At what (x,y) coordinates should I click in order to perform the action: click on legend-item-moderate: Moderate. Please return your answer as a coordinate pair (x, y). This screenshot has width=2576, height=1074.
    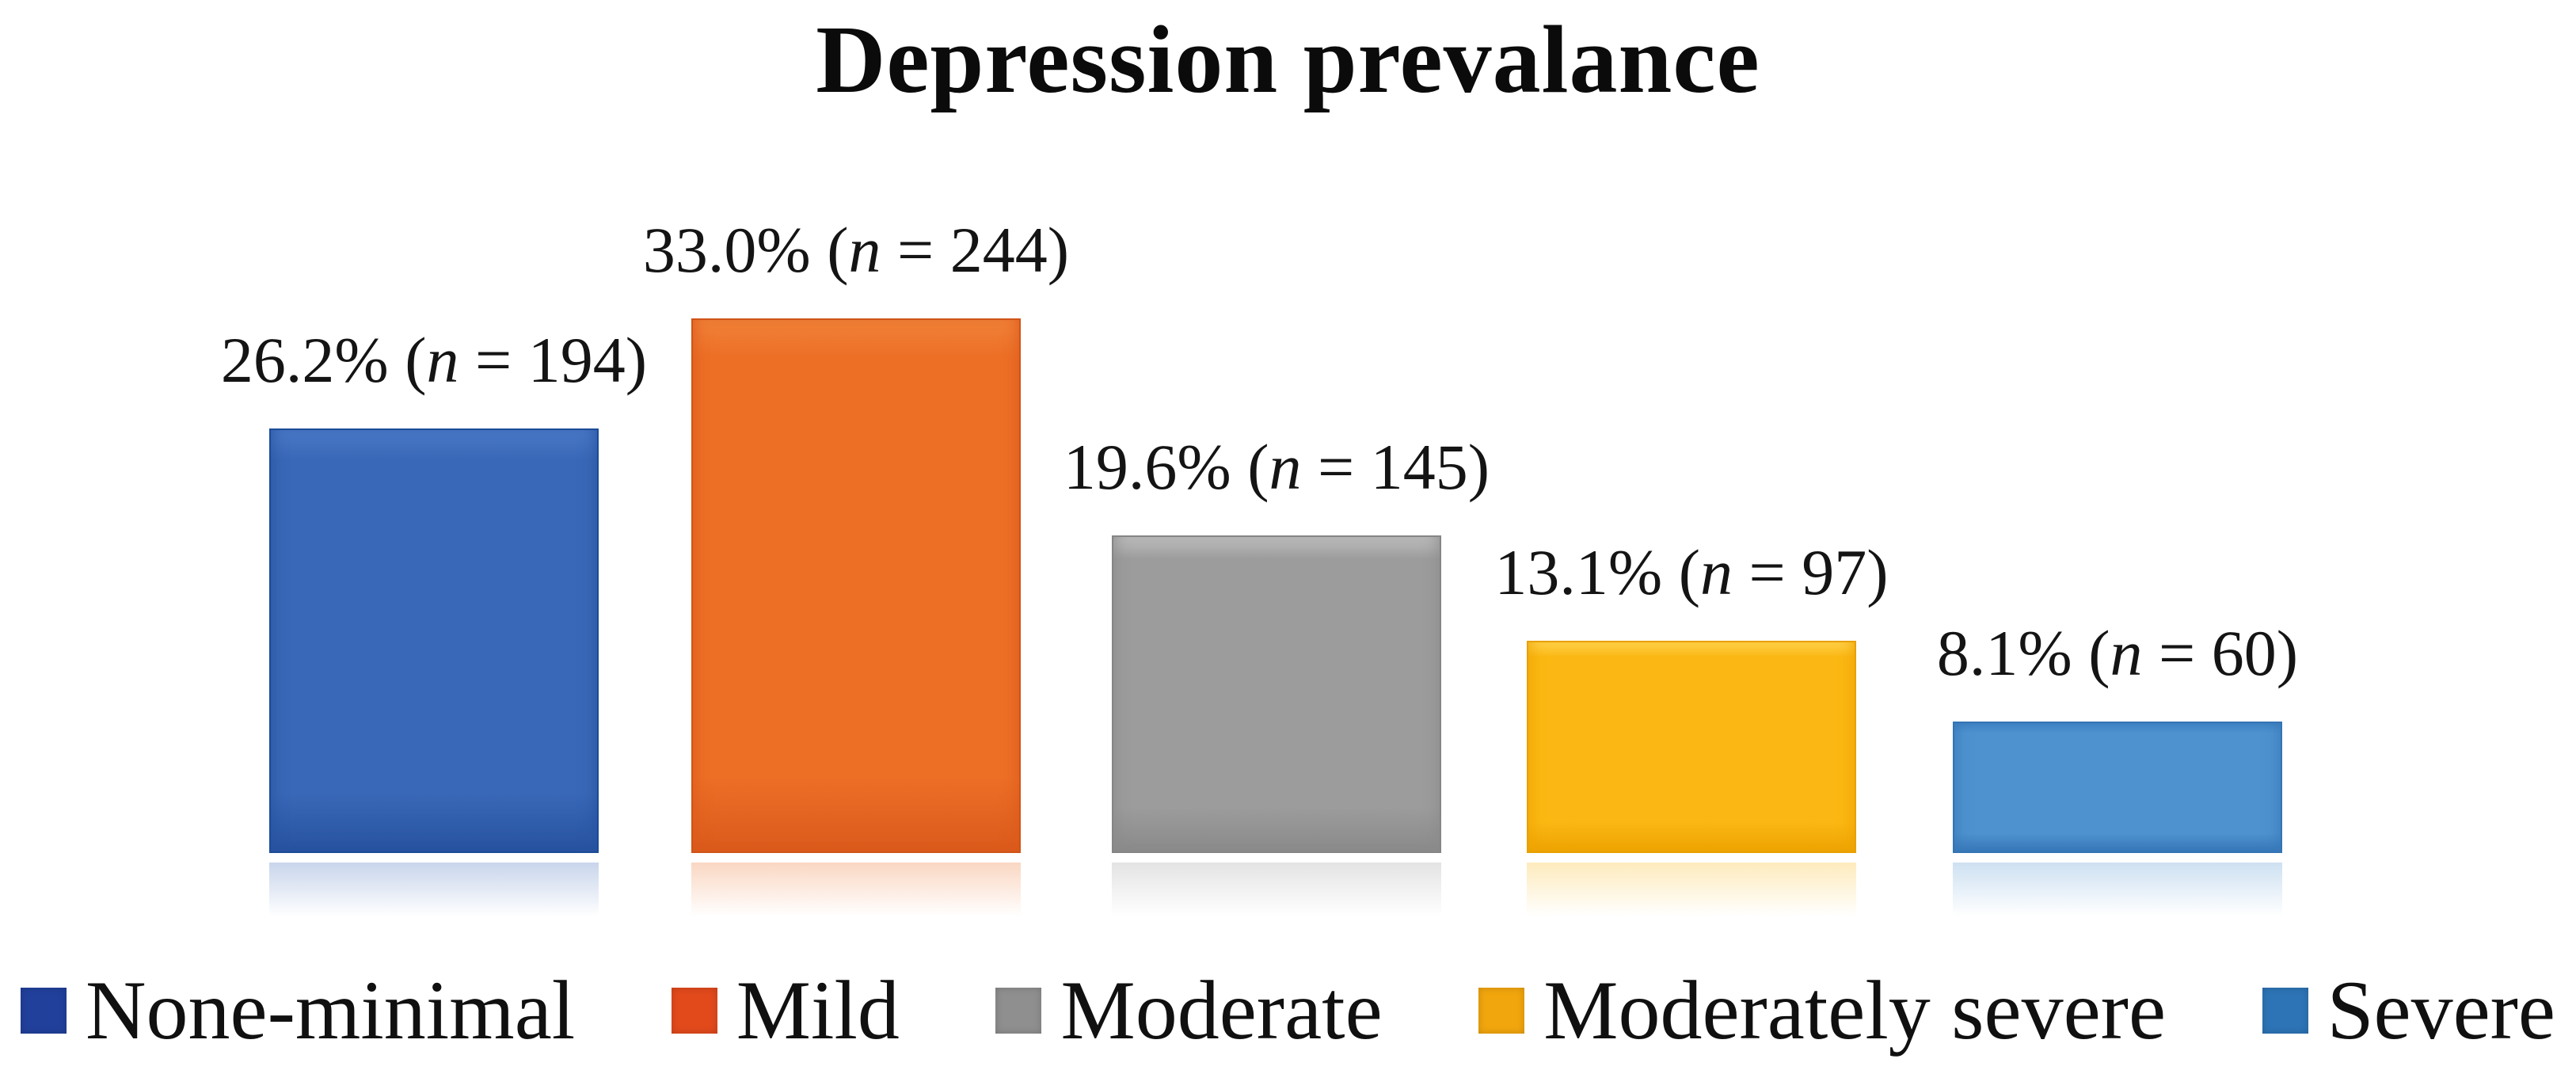
    Looking at the image, I should click on (1189, 1010).